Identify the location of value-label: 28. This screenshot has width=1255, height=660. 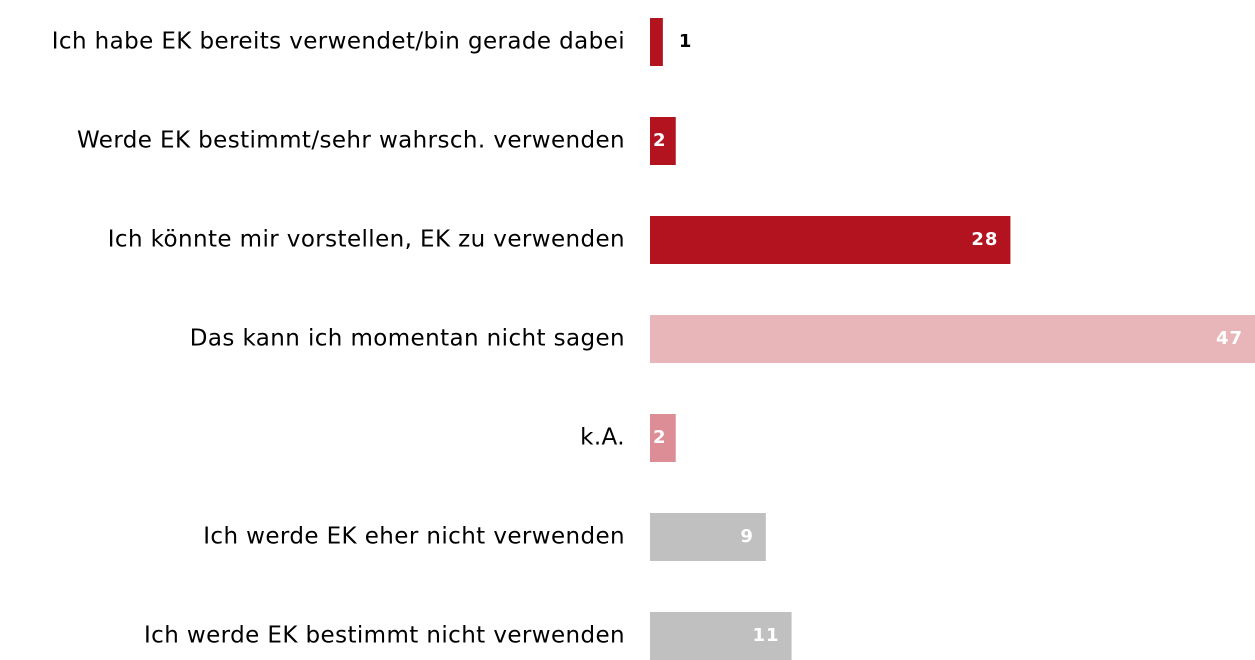
(984, 239).